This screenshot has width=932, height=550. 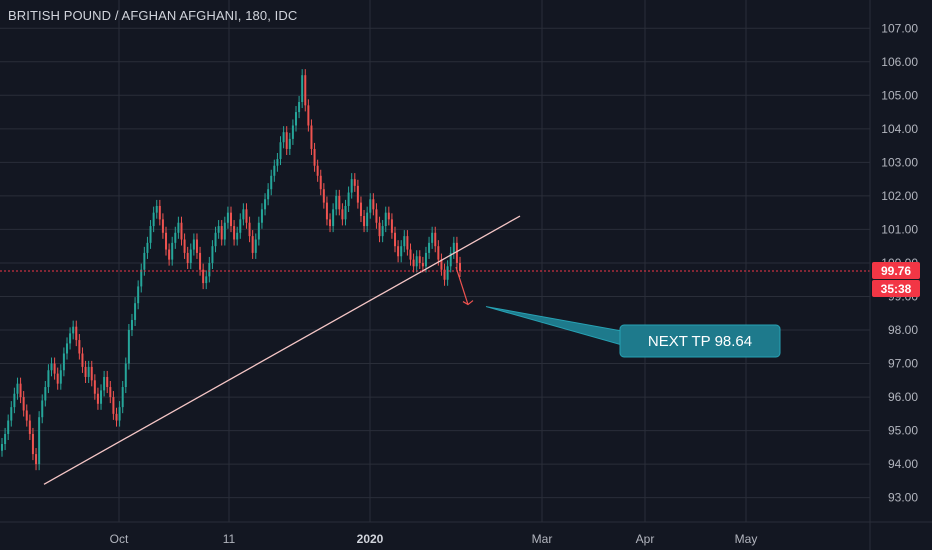 I want to click on chart-title: BRITISH POUND / AFGHAN AFGHANI, 180, IDC, so click(x=153, y=15).